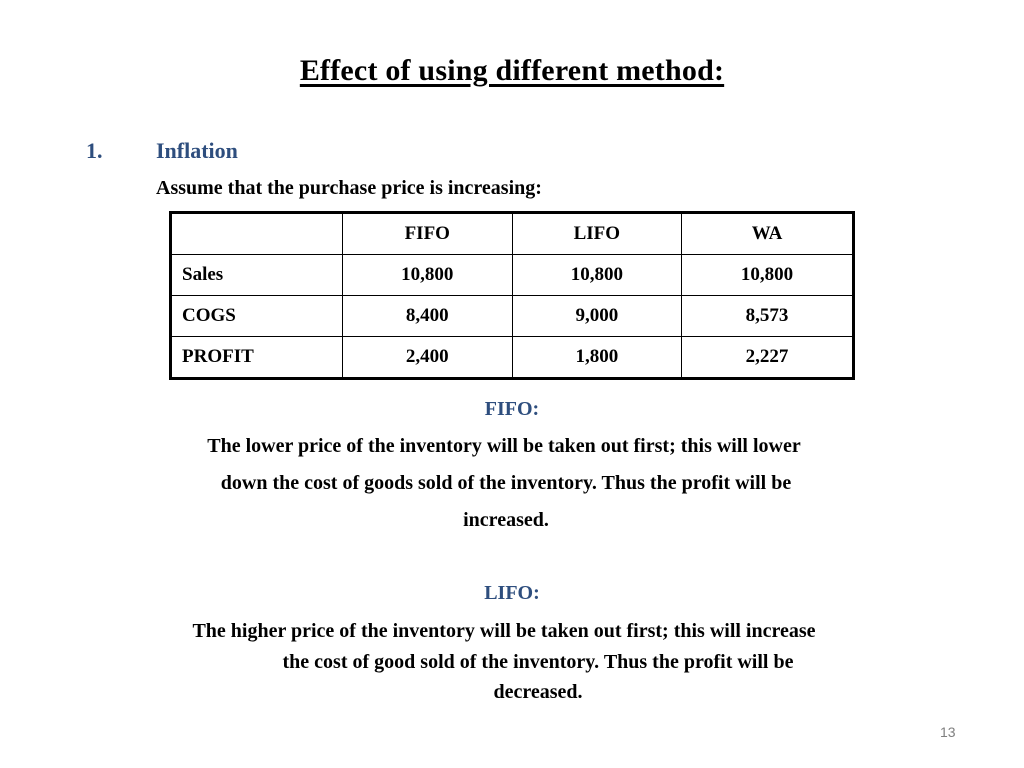  Describe the element at coordinates (256, 275) in the screenshot. I see `row-label: Sales` at that location.